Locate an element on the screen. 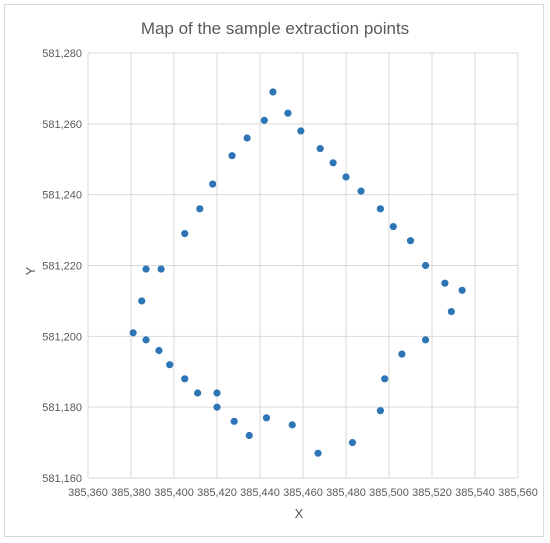 The height and width of the screenshot is (543, 550). x-tick-label: 385,420 is located at coordinates (217, 493).